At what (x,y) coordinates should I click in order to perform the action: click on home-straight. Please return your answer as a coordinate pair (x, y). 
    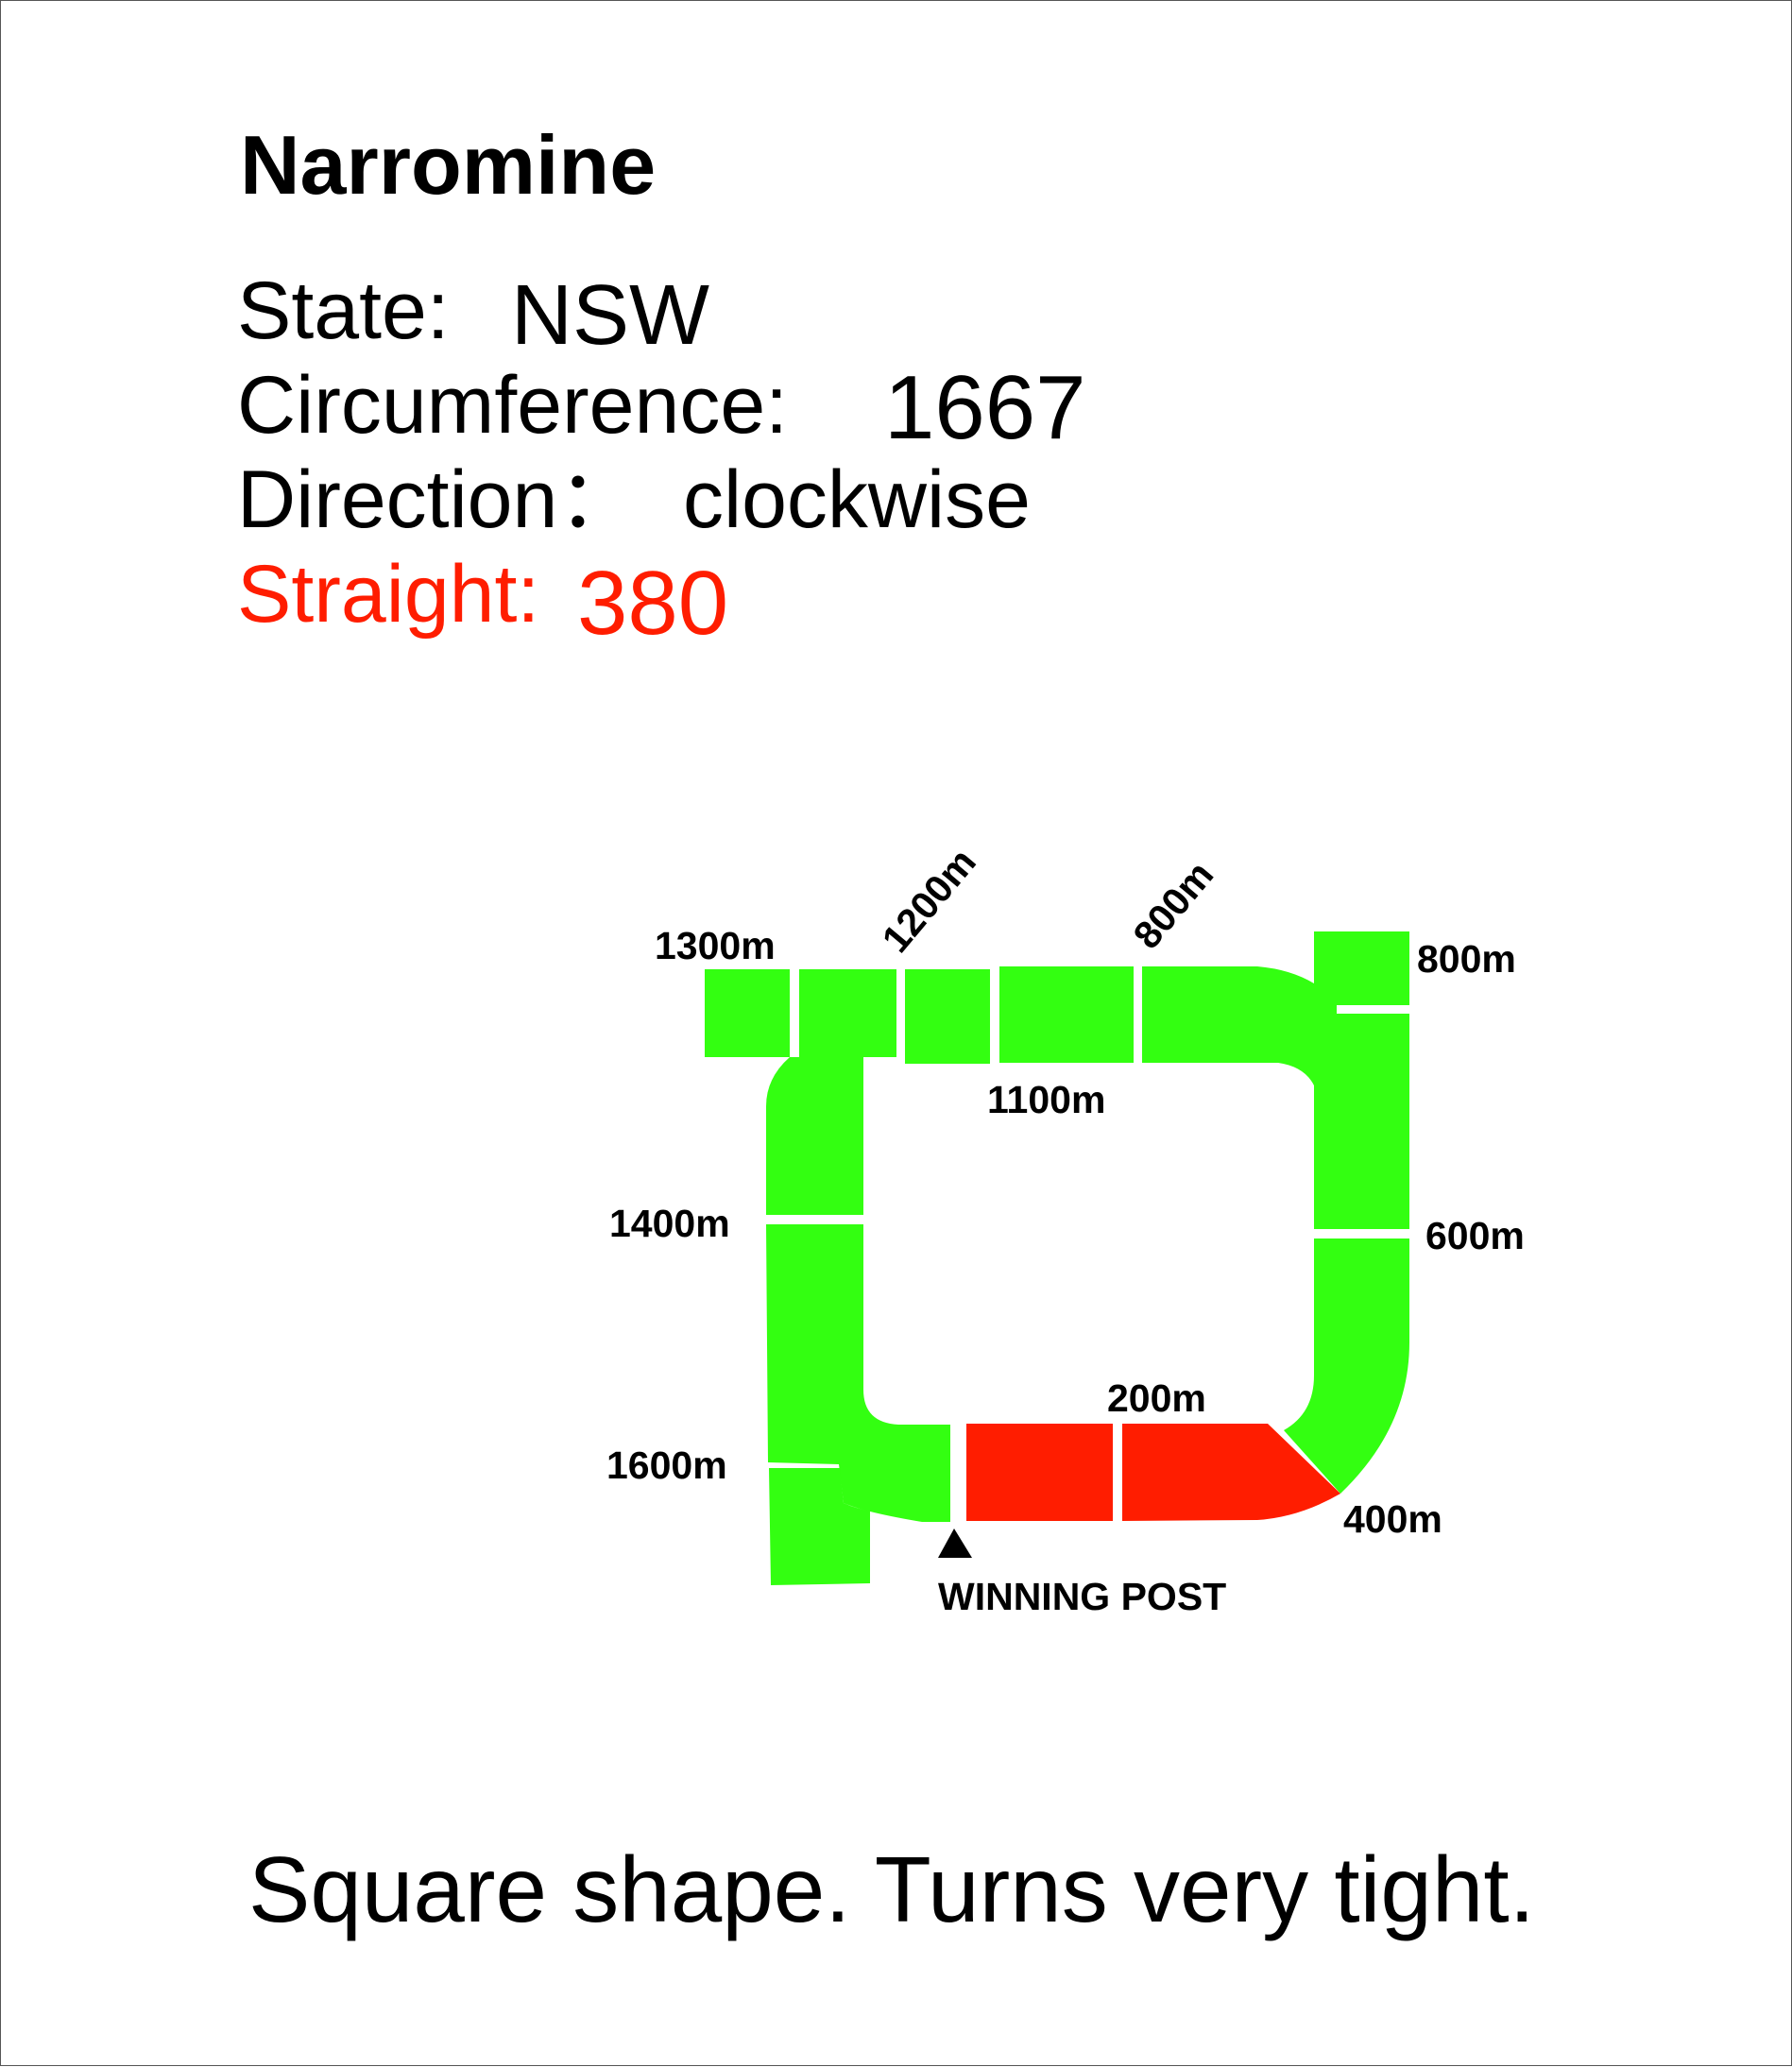
    Looking at the image, I should click on (1153, 1473).